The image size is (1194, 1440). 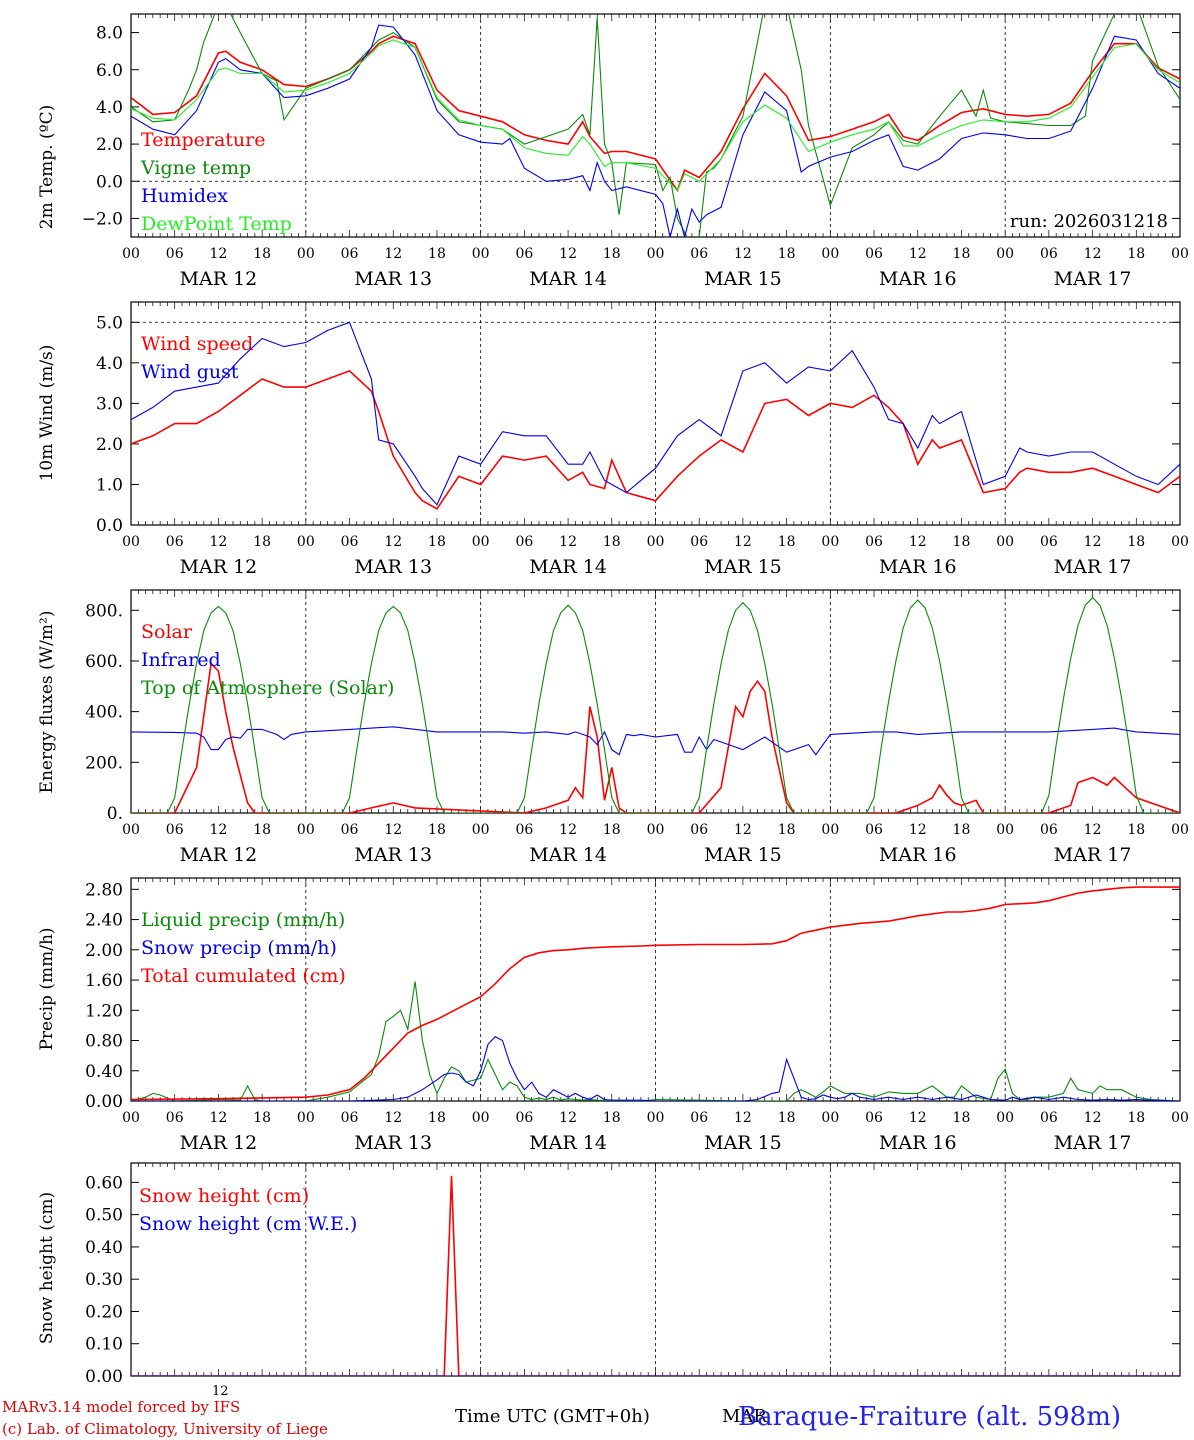 What do you see at coordinates (744, 1416) in the screenshot?
I see `x-axis-month: MAR` at bounding box center [744, 1416].